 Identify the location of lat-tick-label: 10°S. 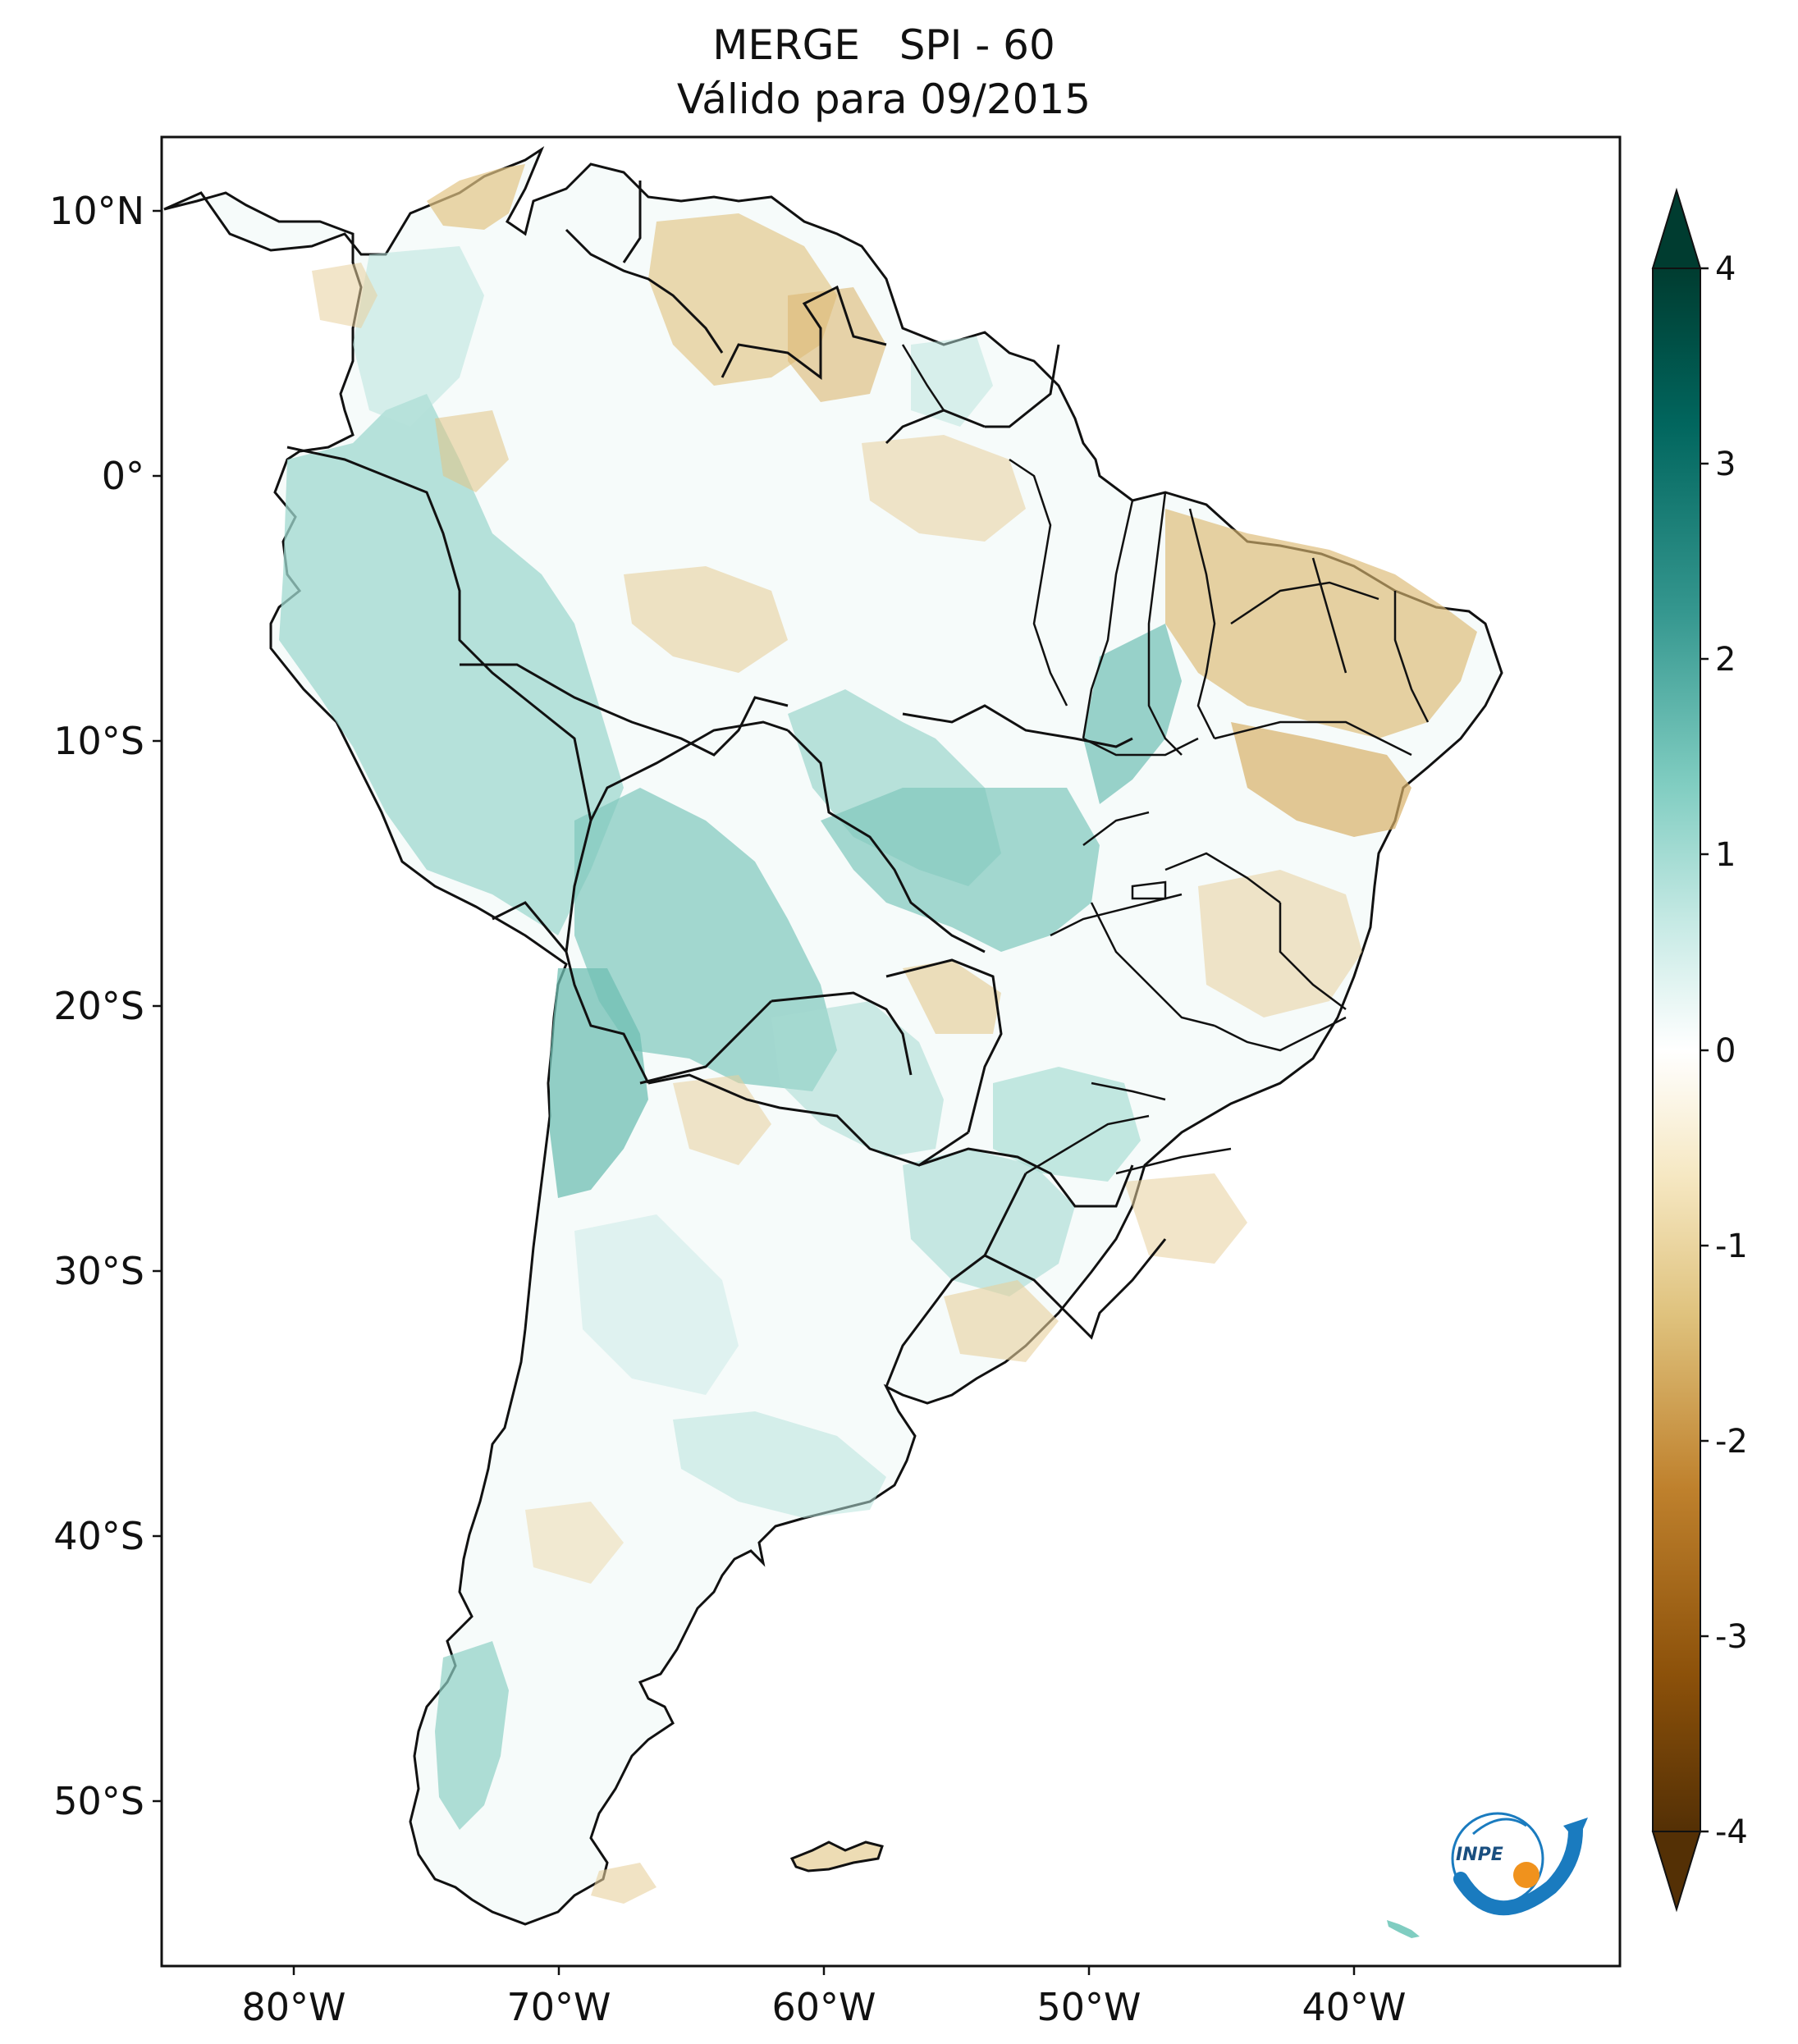
(98, 741).